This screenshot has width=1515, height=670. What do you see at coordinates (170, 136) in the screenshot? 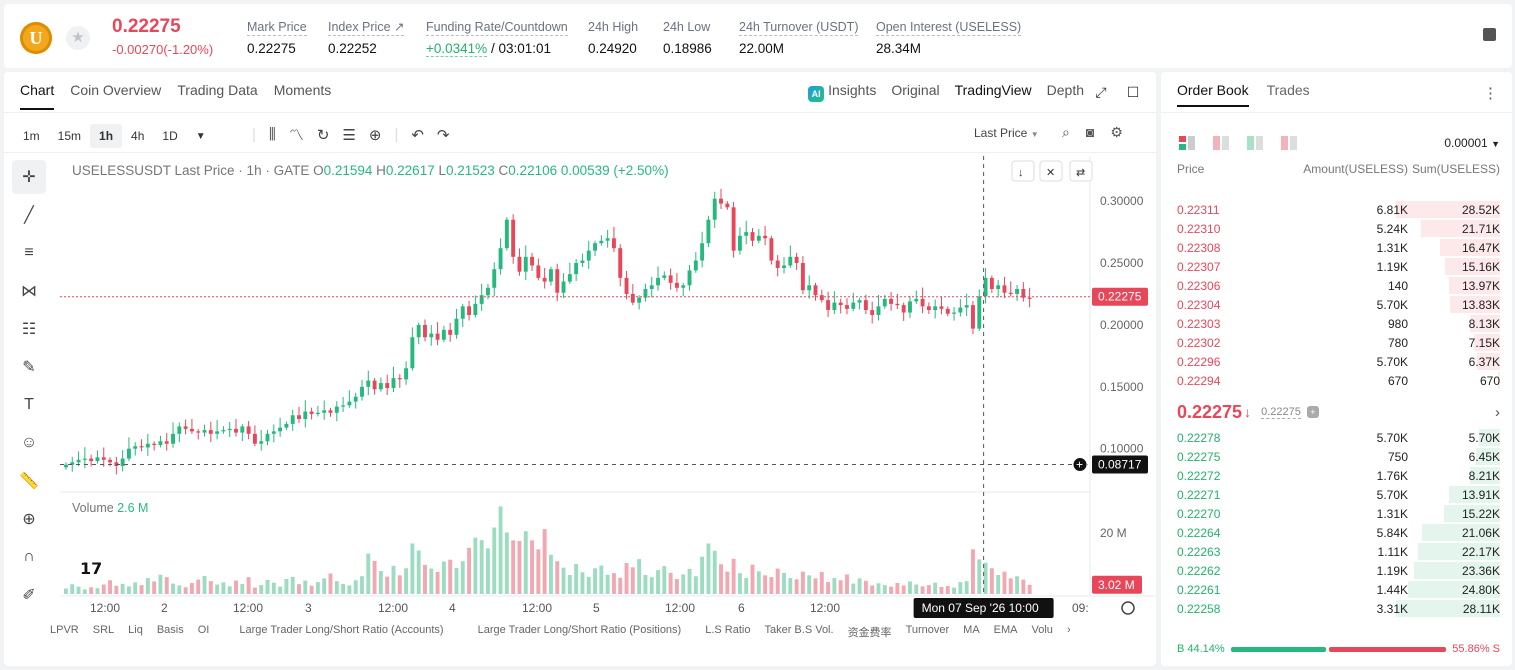
I see `interval-1d: 1D` at bounding box center [170, 136].